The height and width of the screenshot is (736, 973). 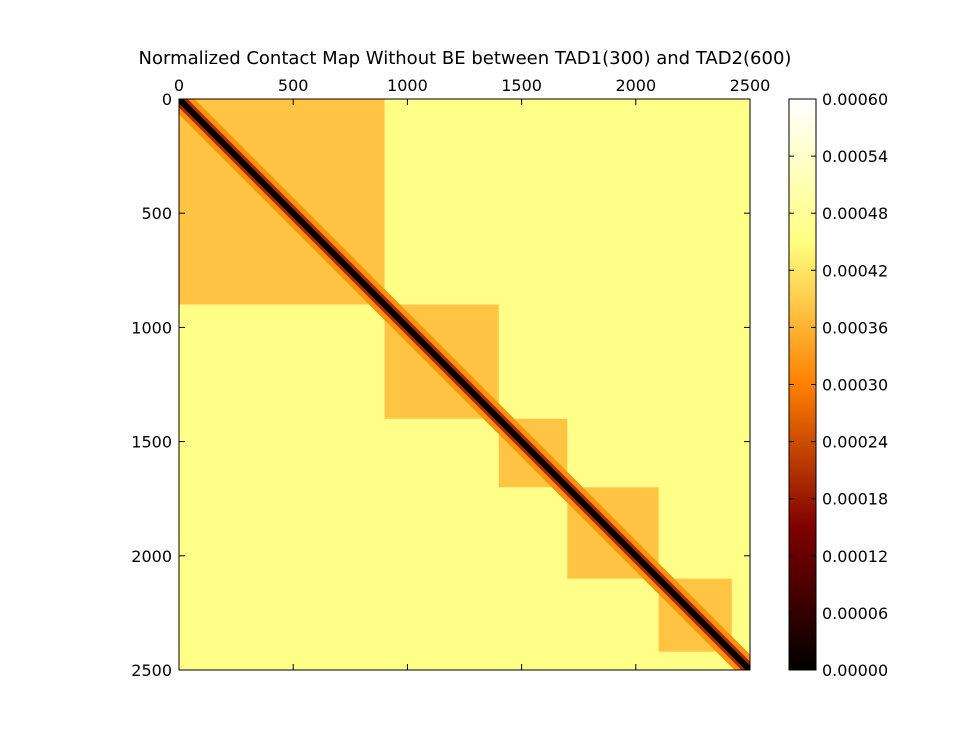 I want to click on colorbar-tick-label: 0.00018, so click(x=855, y=499).